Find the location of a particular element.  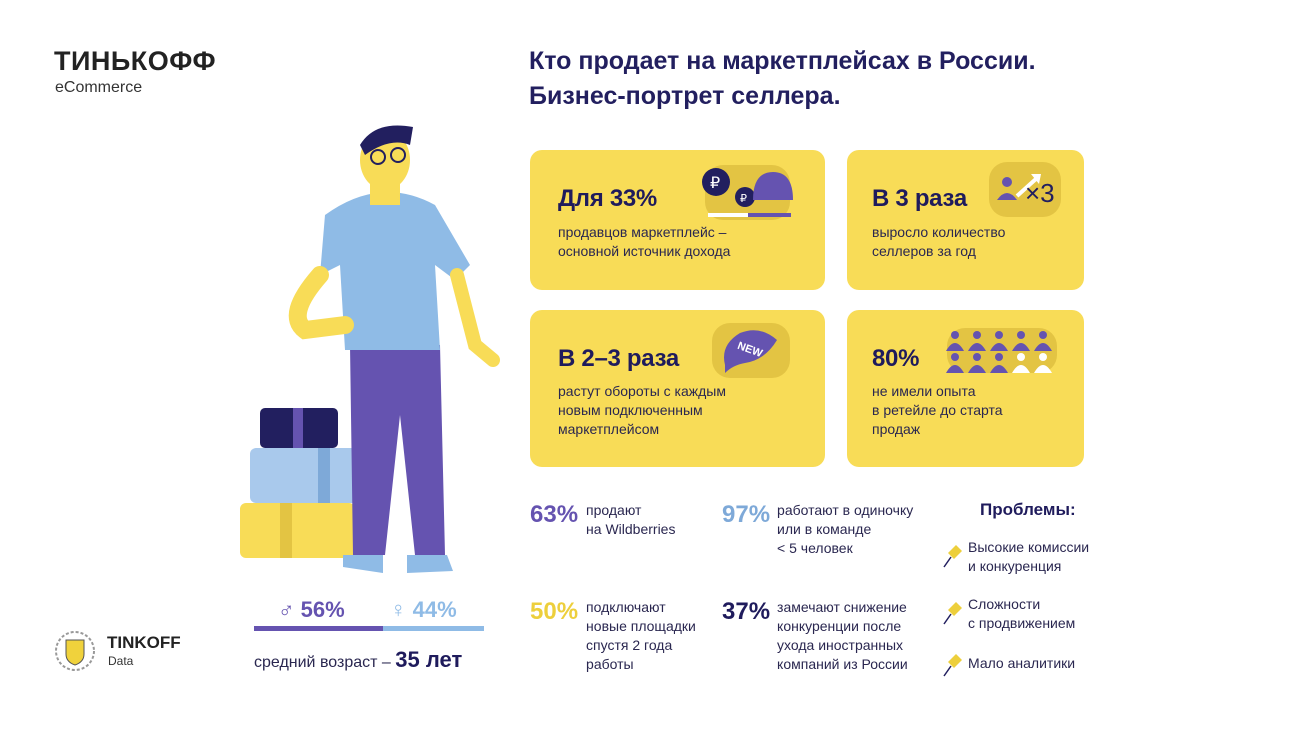

footer-logo-sub: Data is located at coordinates (121, 661).